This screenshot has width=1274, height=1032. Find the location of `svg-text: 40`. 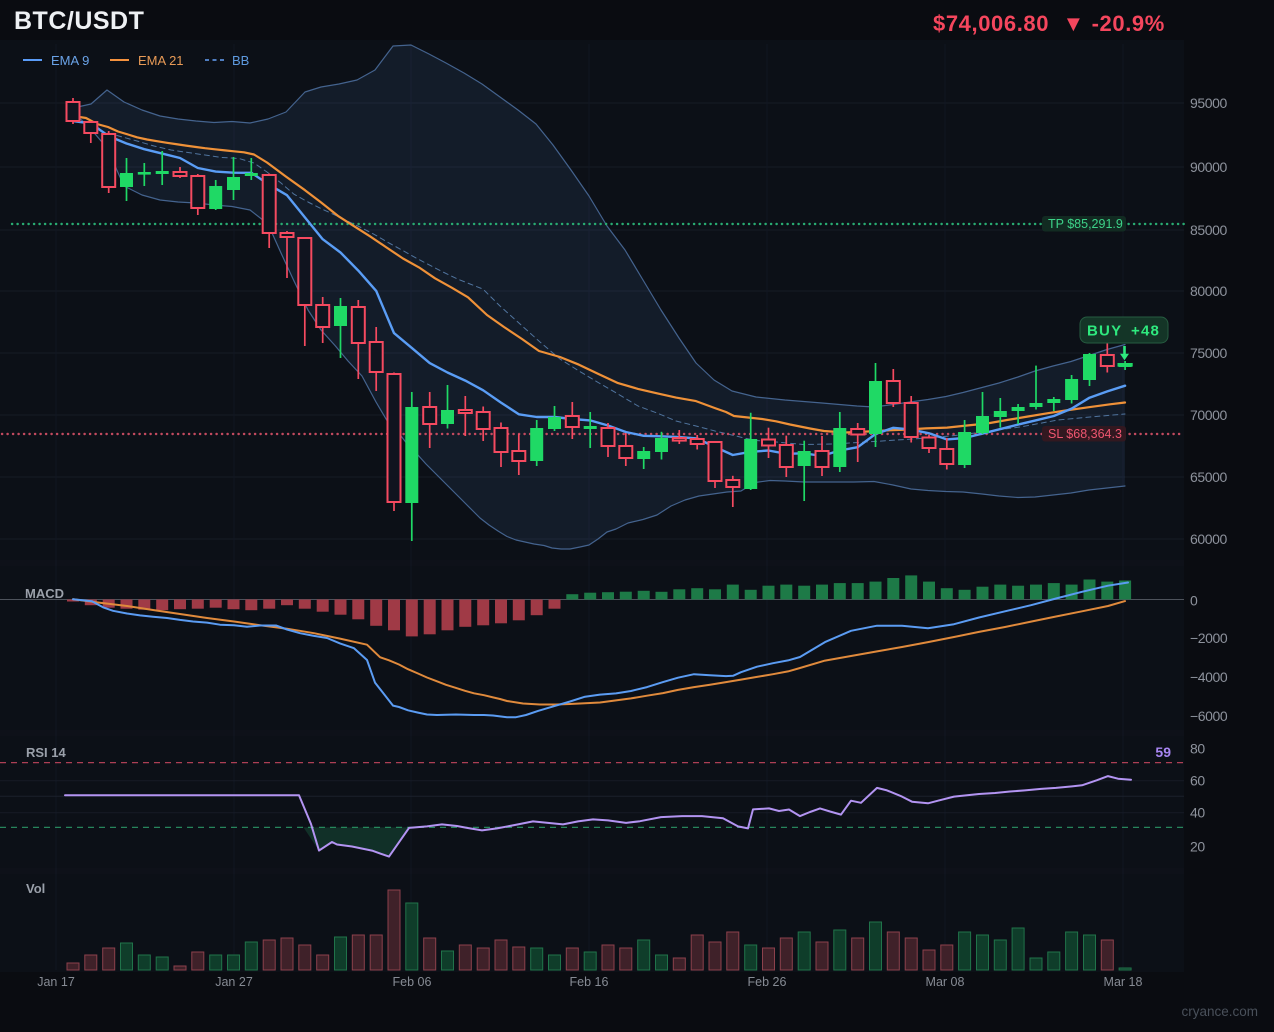

svg-text: 40 is located at coordinates (1197, 813).